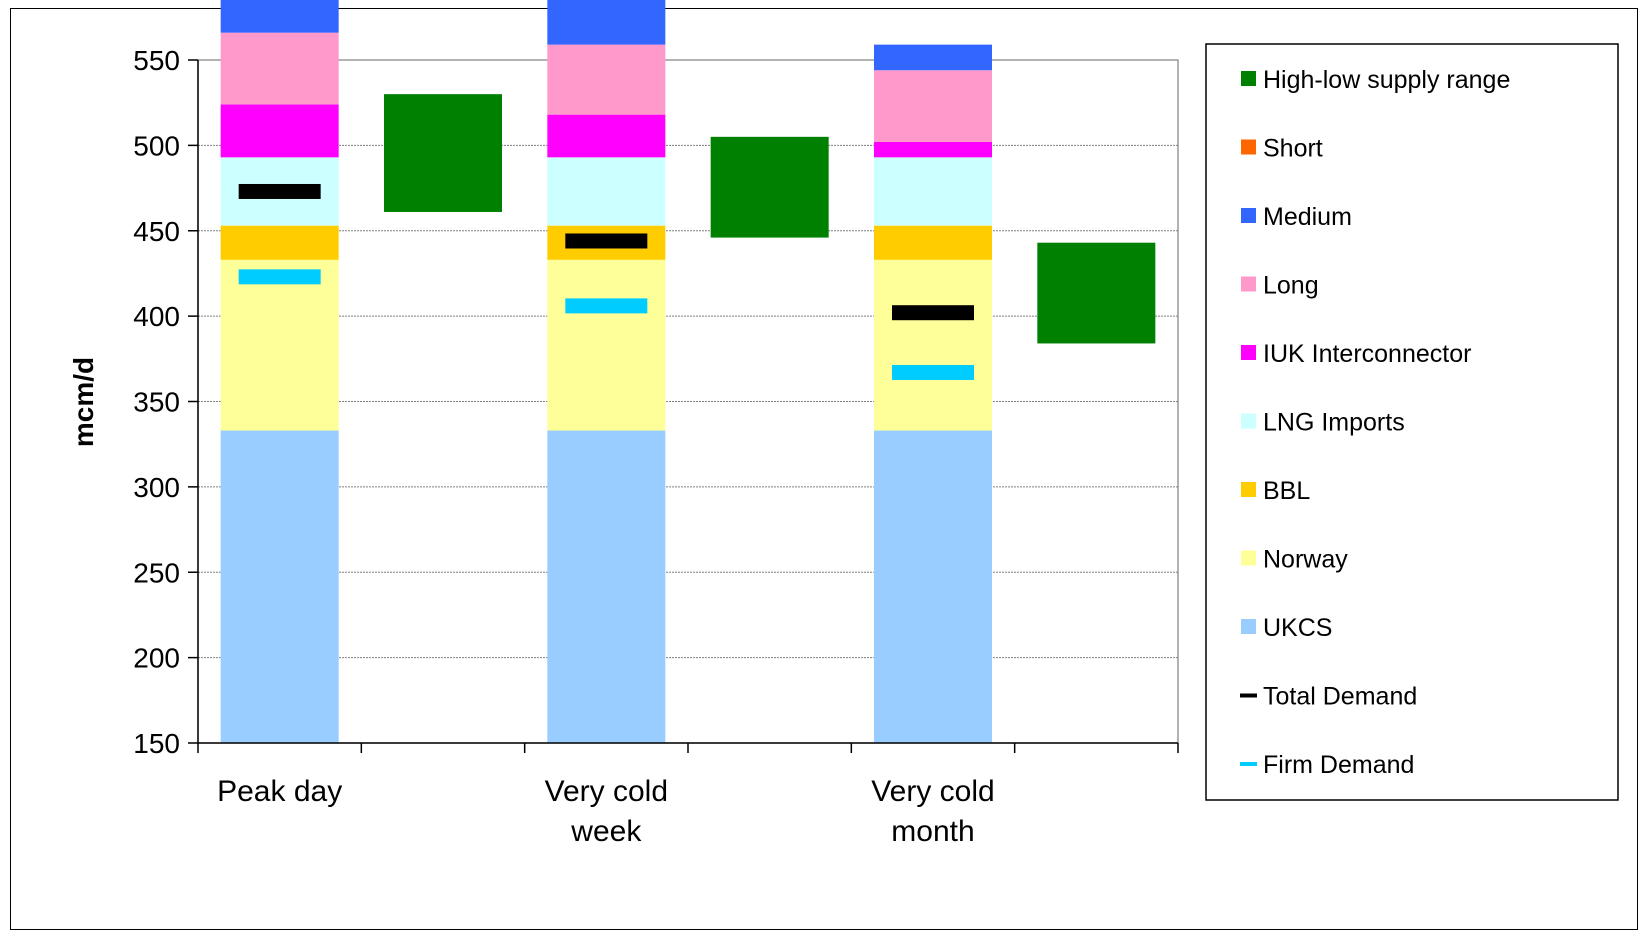 This screenshot has height=941, width=1650. Describe the element at coordinates (156, 145) in the screenshot. I see `y-tick-label: 500` at that location.